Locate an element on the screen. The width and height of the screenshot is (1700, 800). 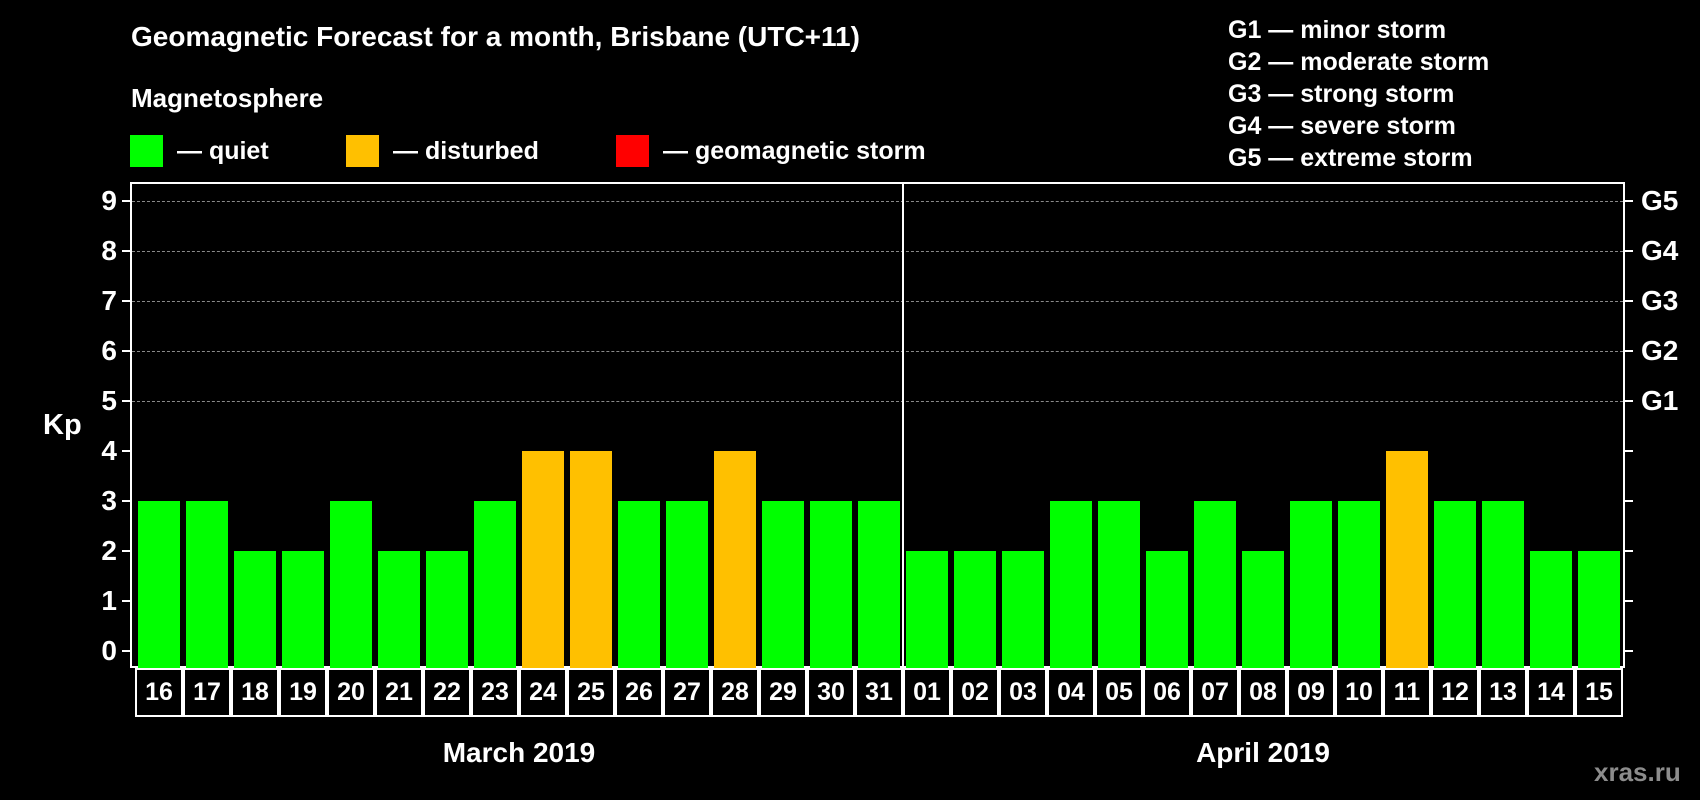
date-label: 26 is located at coordinates (639, 692).